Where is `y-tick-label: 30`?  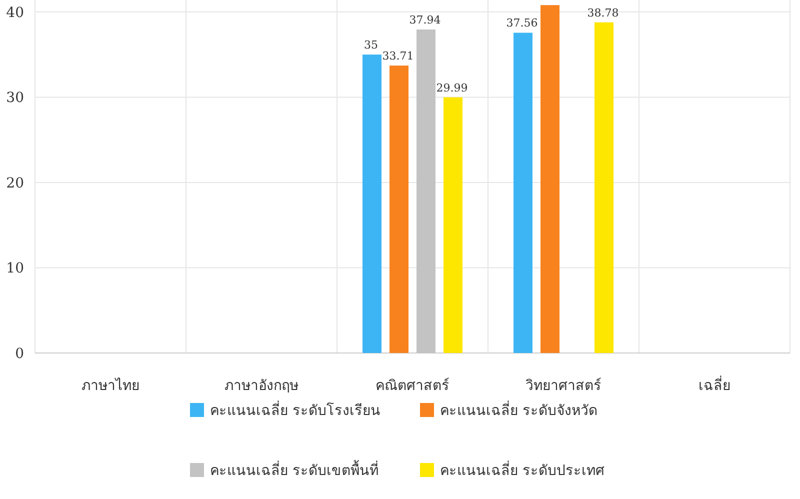 y-tick-label: 30 is located at coordinates (15, 98).